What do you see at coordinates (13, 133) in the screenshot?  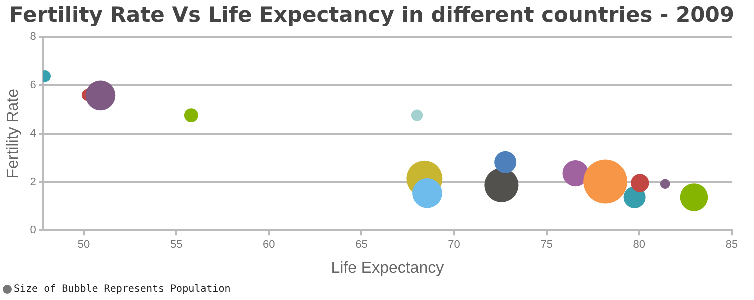 I see `y-axis-title: Fertility Rate` at bounding box center [13, 133].